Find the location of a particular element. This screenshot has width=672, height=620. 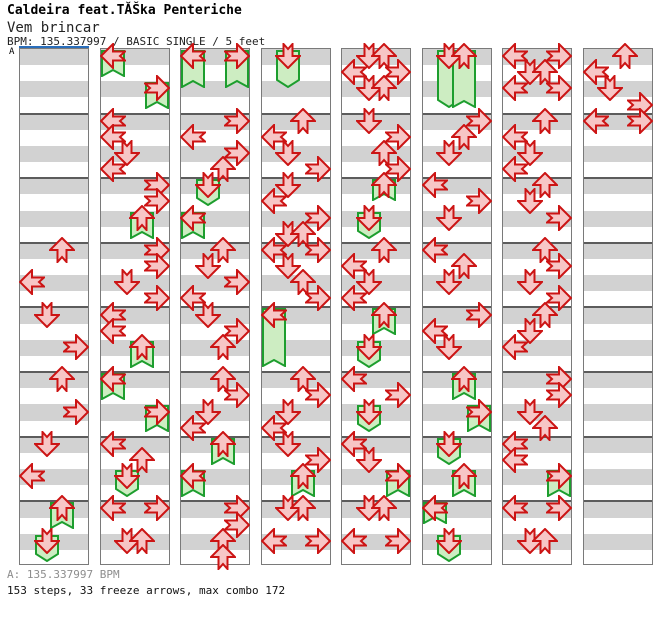

bpm-difficulty-info: BPM: 135.337997 / BASIC SINGLE / 5 feet is located at coordinates (136, 41).